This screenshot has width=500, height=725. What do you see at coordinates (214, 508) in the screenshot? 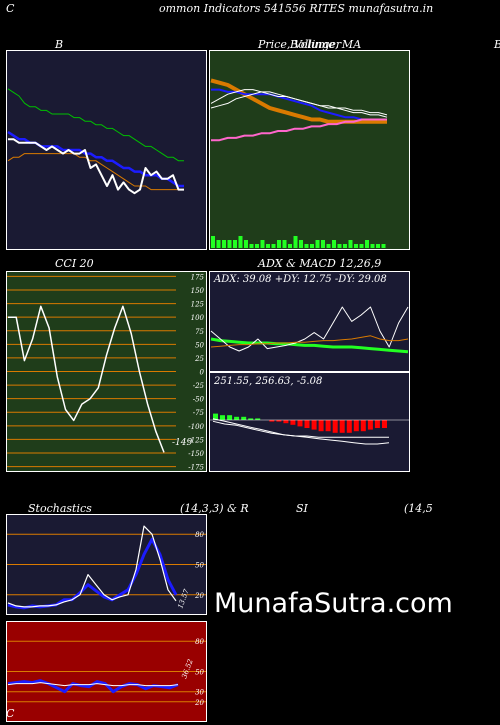
I see `stoch-params-label: (14,3,3) & R` at bounding box center [214, 508].